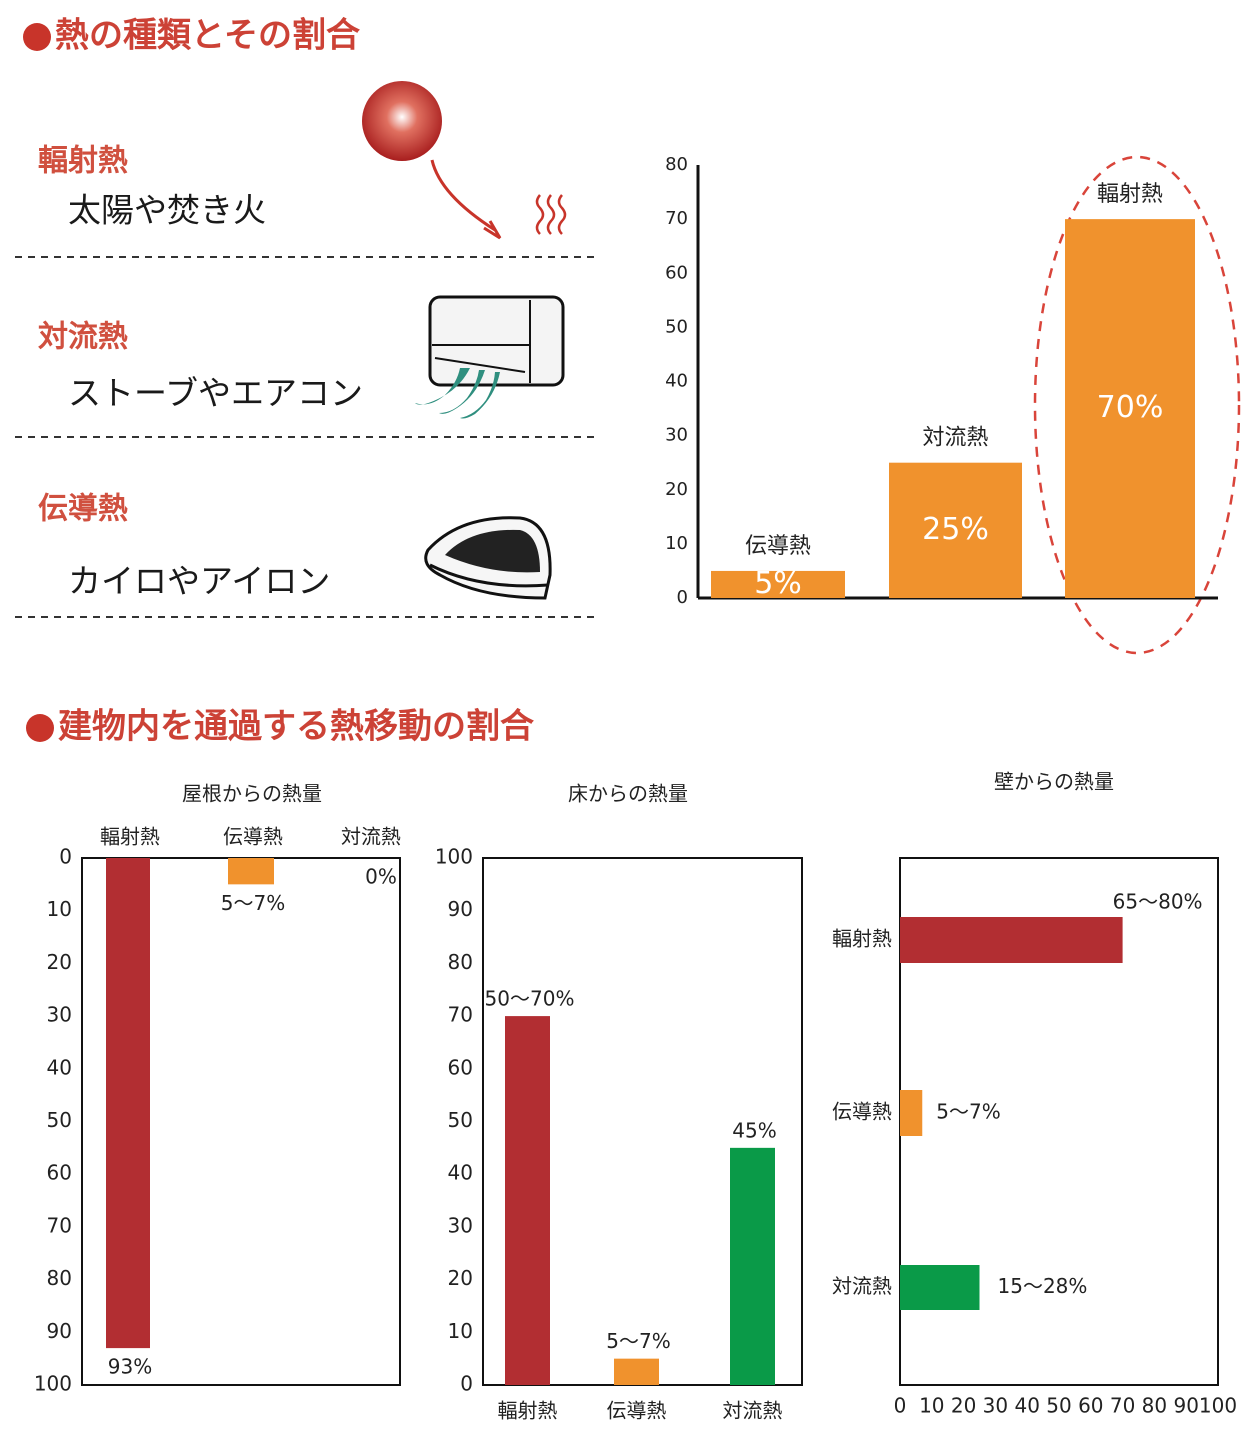  What do you see at coordinates (931, 1406) in the screenshot?
I see `x-tick-label: 10` at bounding box center [931, 1406].